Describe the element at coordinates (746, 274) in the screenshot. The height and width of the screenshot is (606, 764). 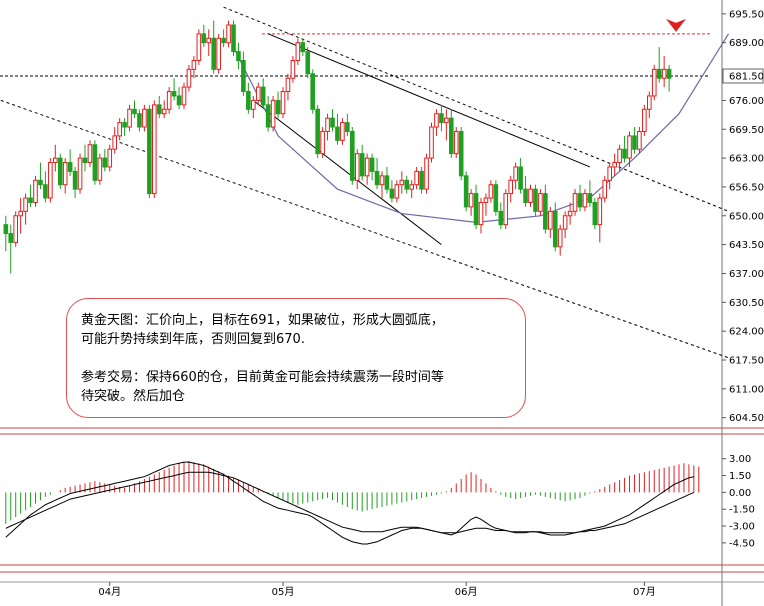
I see `price-tick-label: 637.00` at that location.